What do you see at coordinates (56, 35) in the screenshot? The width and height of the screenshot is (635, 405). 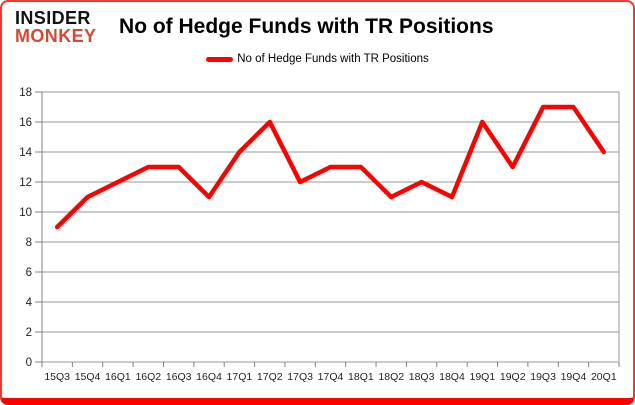 I see `logo-text-monkey: MONKEY` at bounding box center [56, 35].